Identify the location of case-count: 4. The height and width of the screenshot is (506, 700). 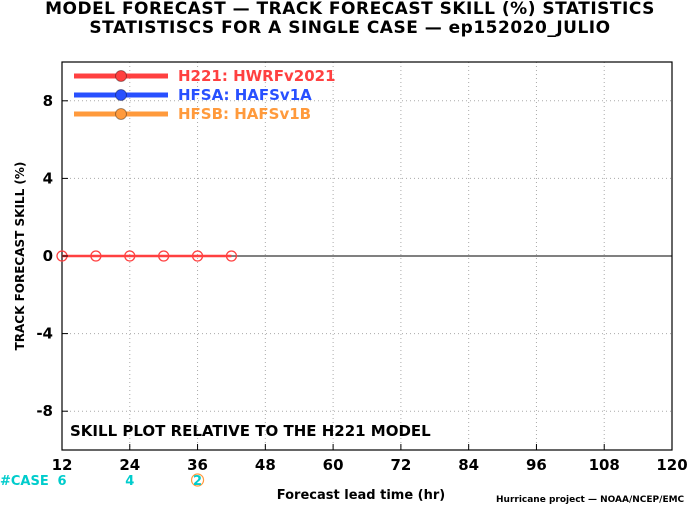
(129, 481).